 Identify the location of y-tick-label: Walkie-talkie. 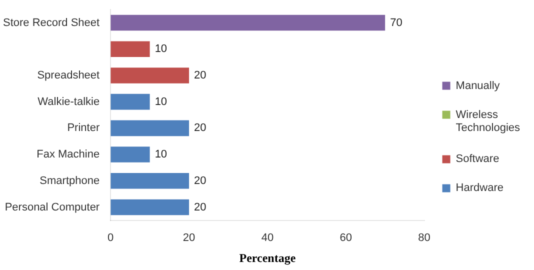
(69, 102).